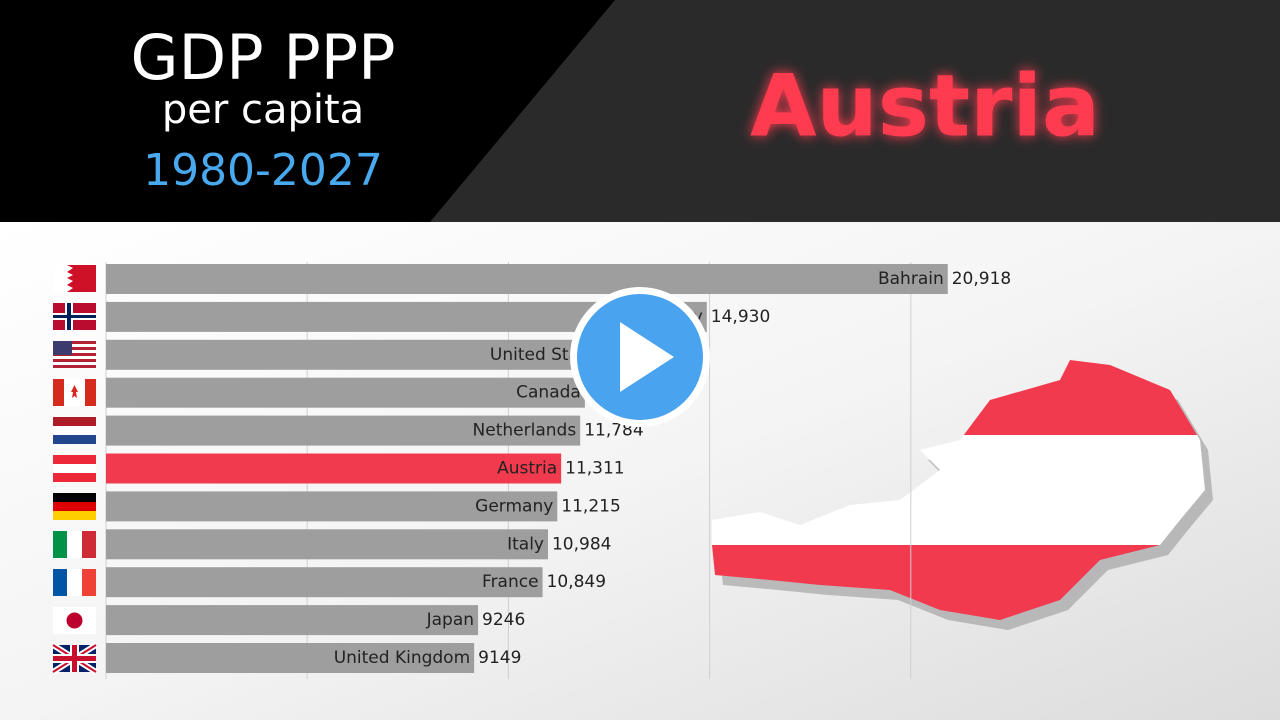 This screenshot has width=1280, height=724. Describe the element at coordinates (402, 658) in the screenshot. I see `bar-category-label: United Kingdom` at that location.